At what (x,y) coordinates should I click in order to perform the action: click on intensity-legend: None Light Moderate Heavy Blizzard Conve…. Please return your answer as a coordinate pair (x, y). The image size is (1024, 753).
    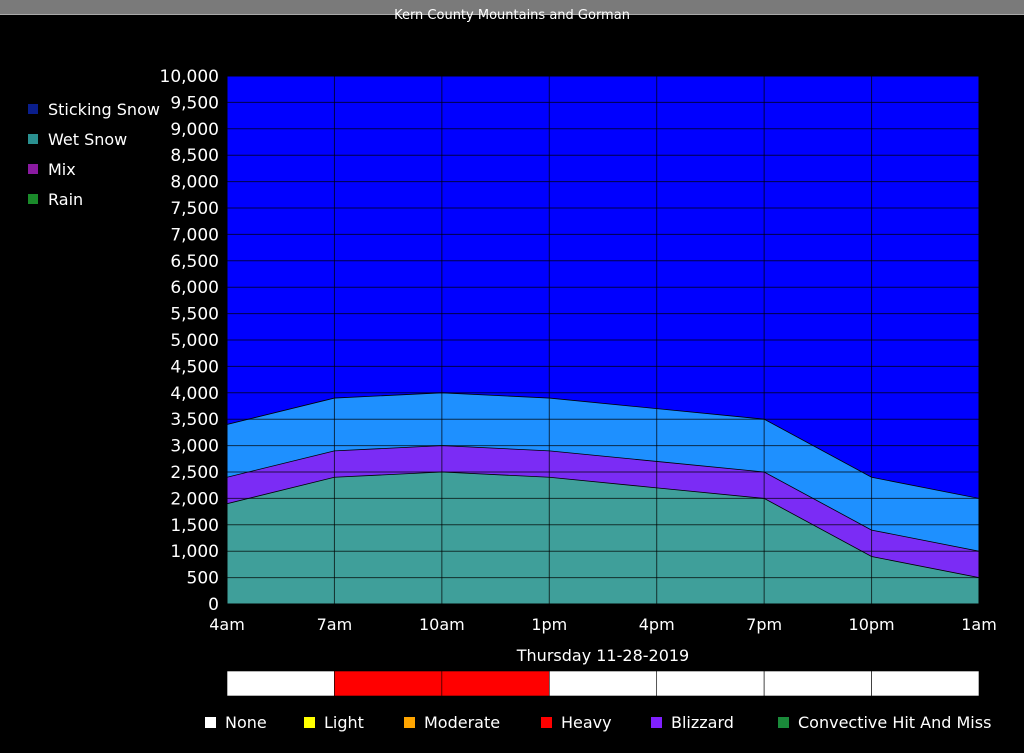
    Looking at the image, I should click on (512, 725).